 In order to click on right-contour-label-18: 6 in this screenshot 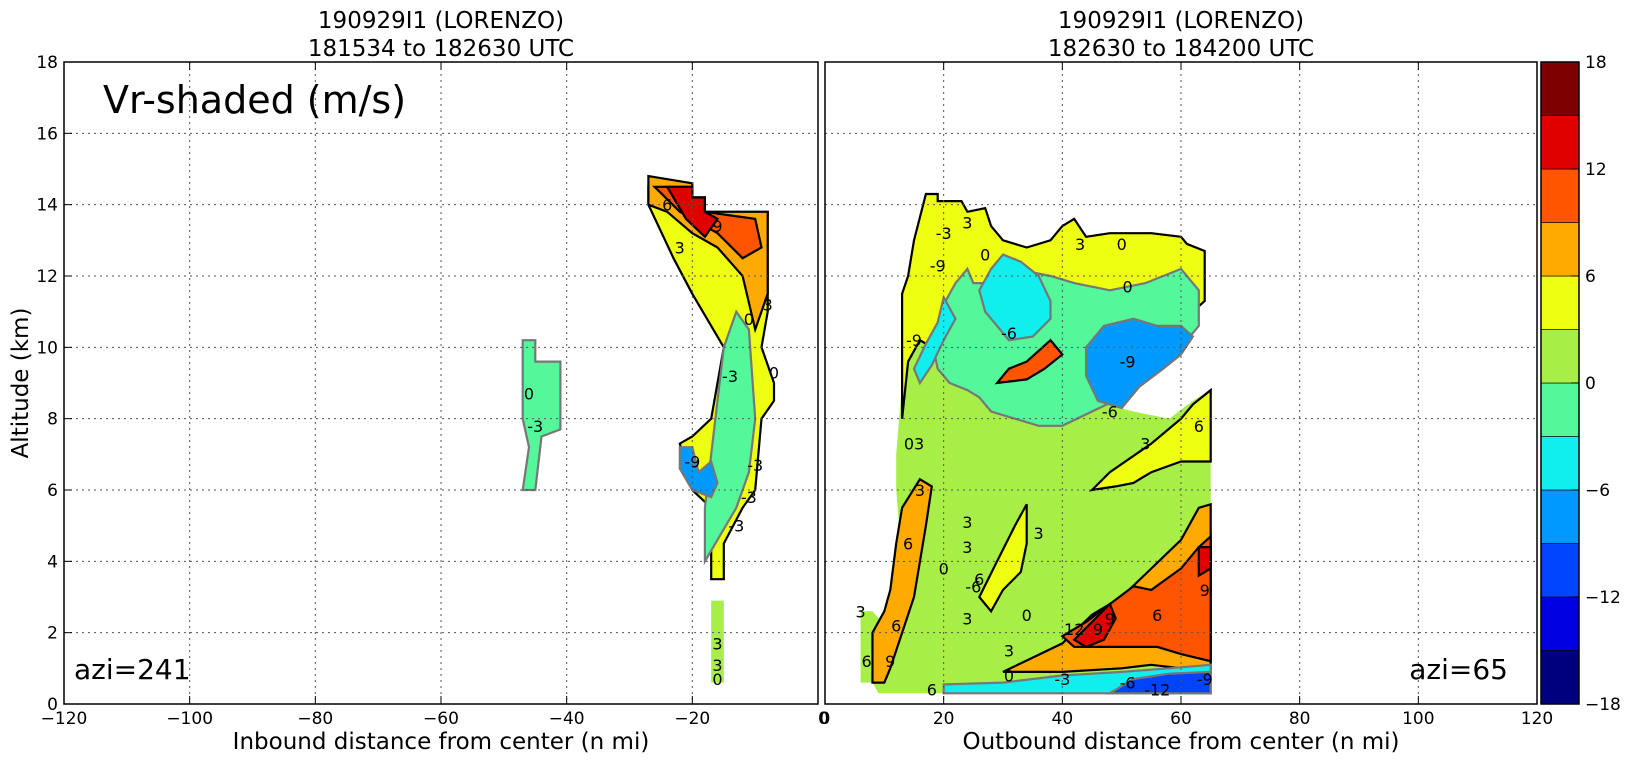, I will do `click(908, 544)`.